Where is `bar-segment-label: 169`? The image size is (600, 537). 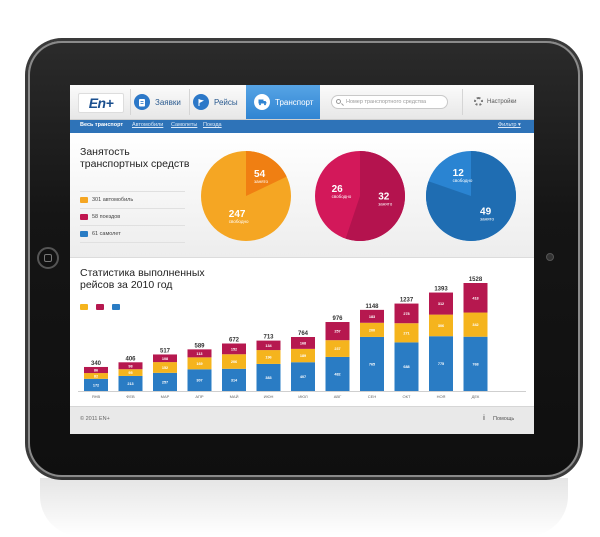
bar-segment-label: 169 is located at coordinates (199, 364).